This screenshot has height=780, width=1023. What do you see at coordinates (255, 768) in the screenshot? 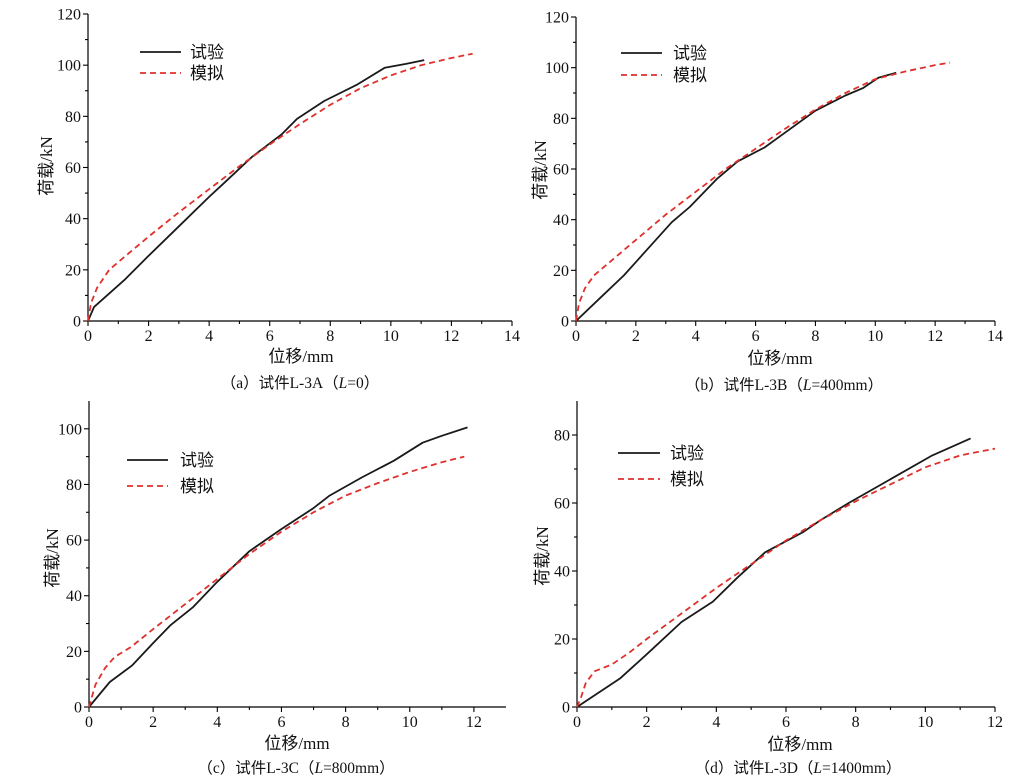
I see `caption-text: （c）试件L-3C（` at bounding box center [255, 768].